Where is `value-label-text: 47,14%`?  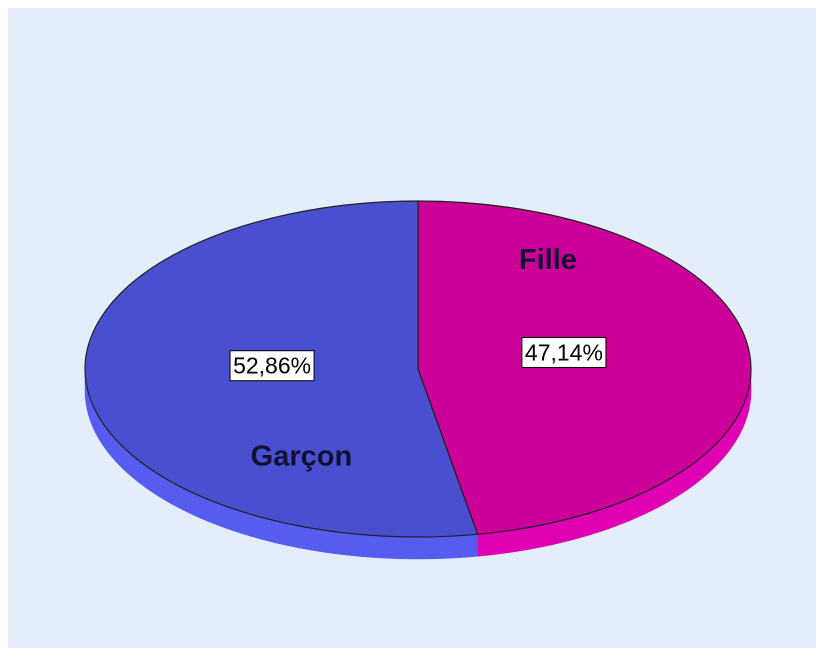
value-label-text: 47,14% is located at coordinates (564, 352).